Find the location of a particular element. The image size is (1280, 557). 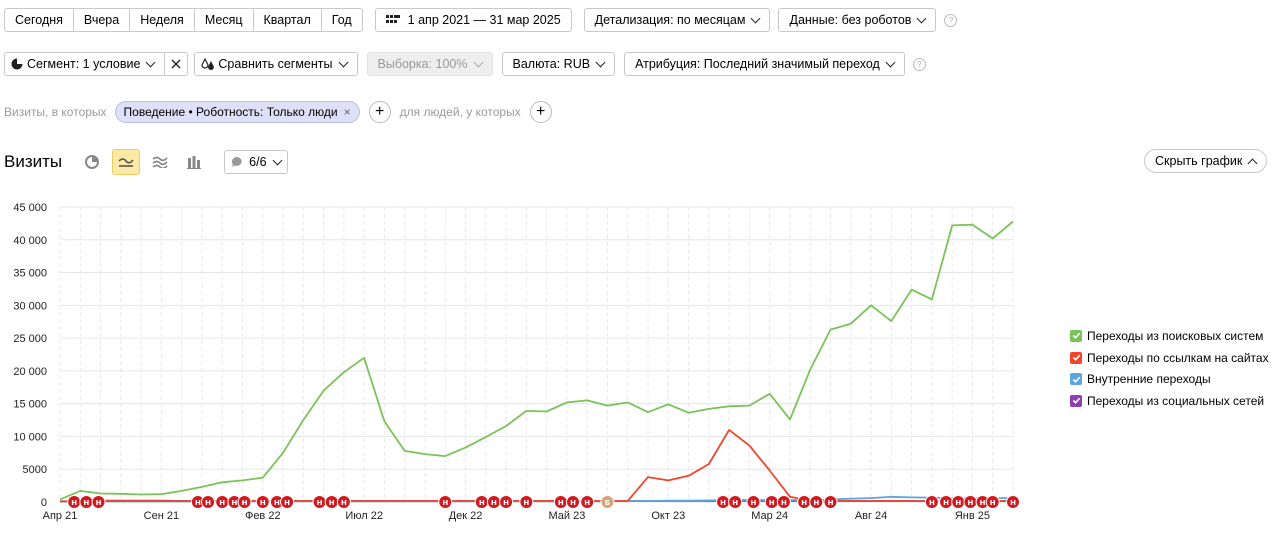

area-view-icon is located at coordinates (160, 162).